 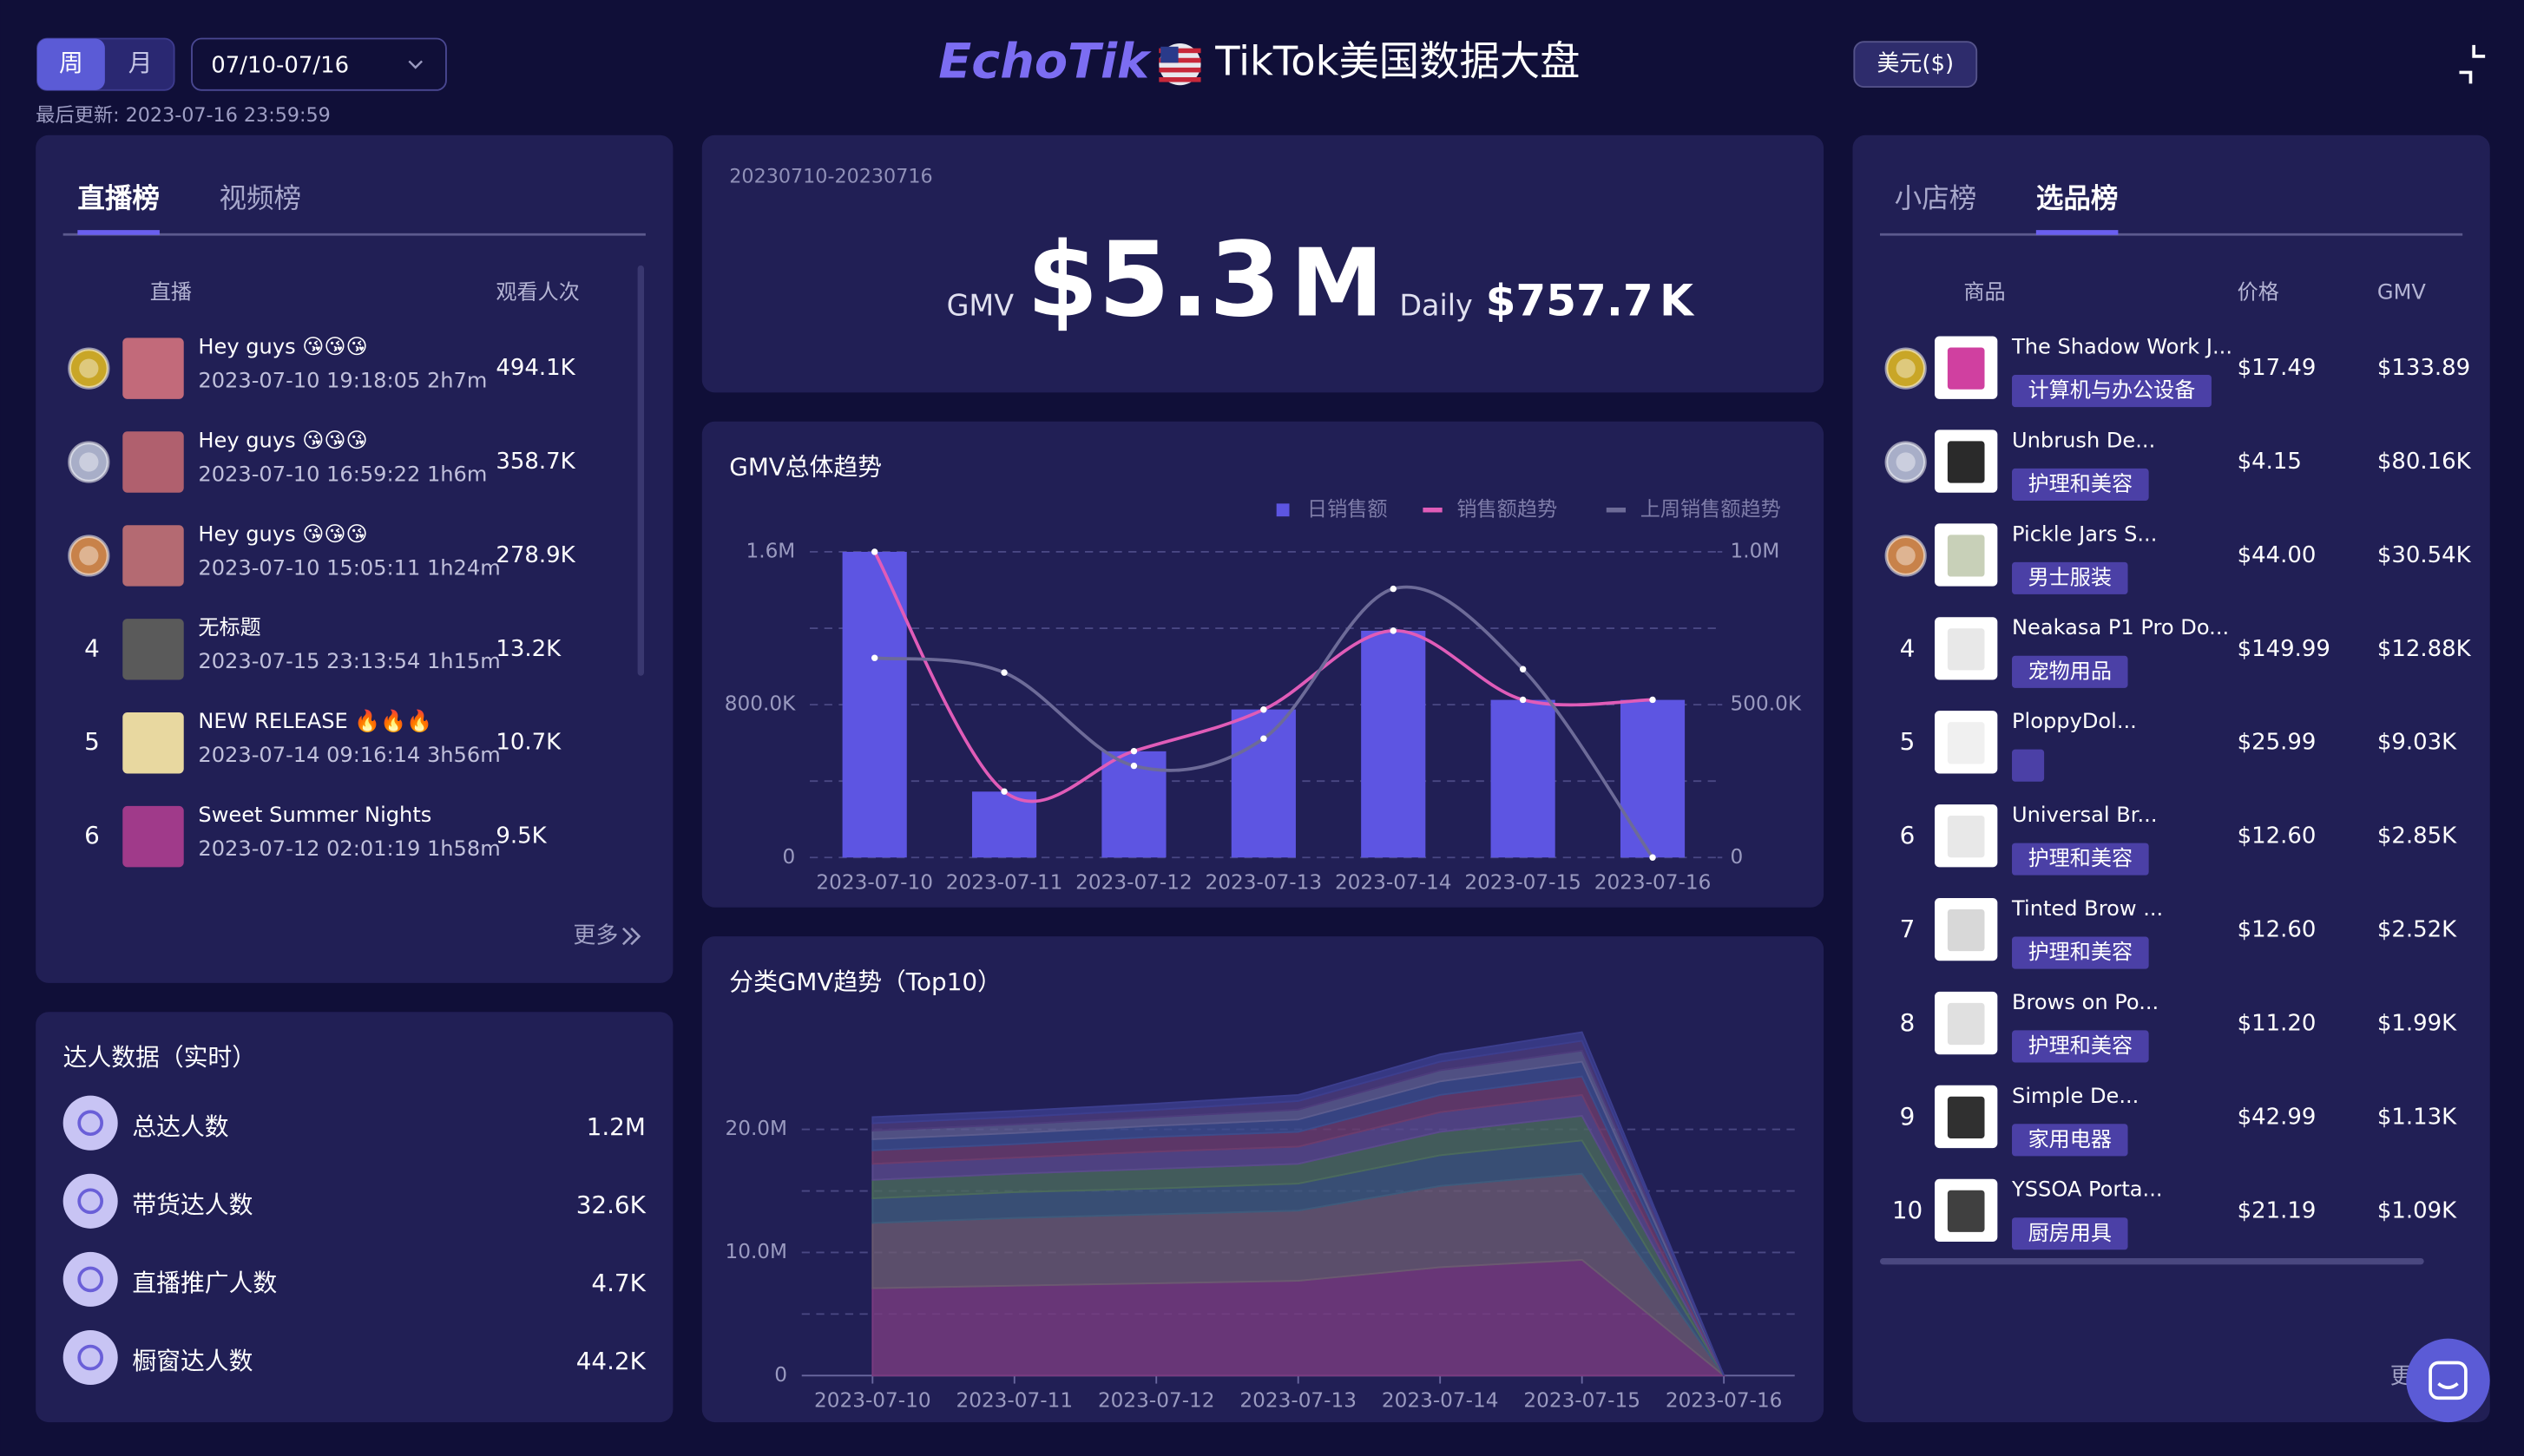 I want to click on trend-line, so click(x=1264, y=722).